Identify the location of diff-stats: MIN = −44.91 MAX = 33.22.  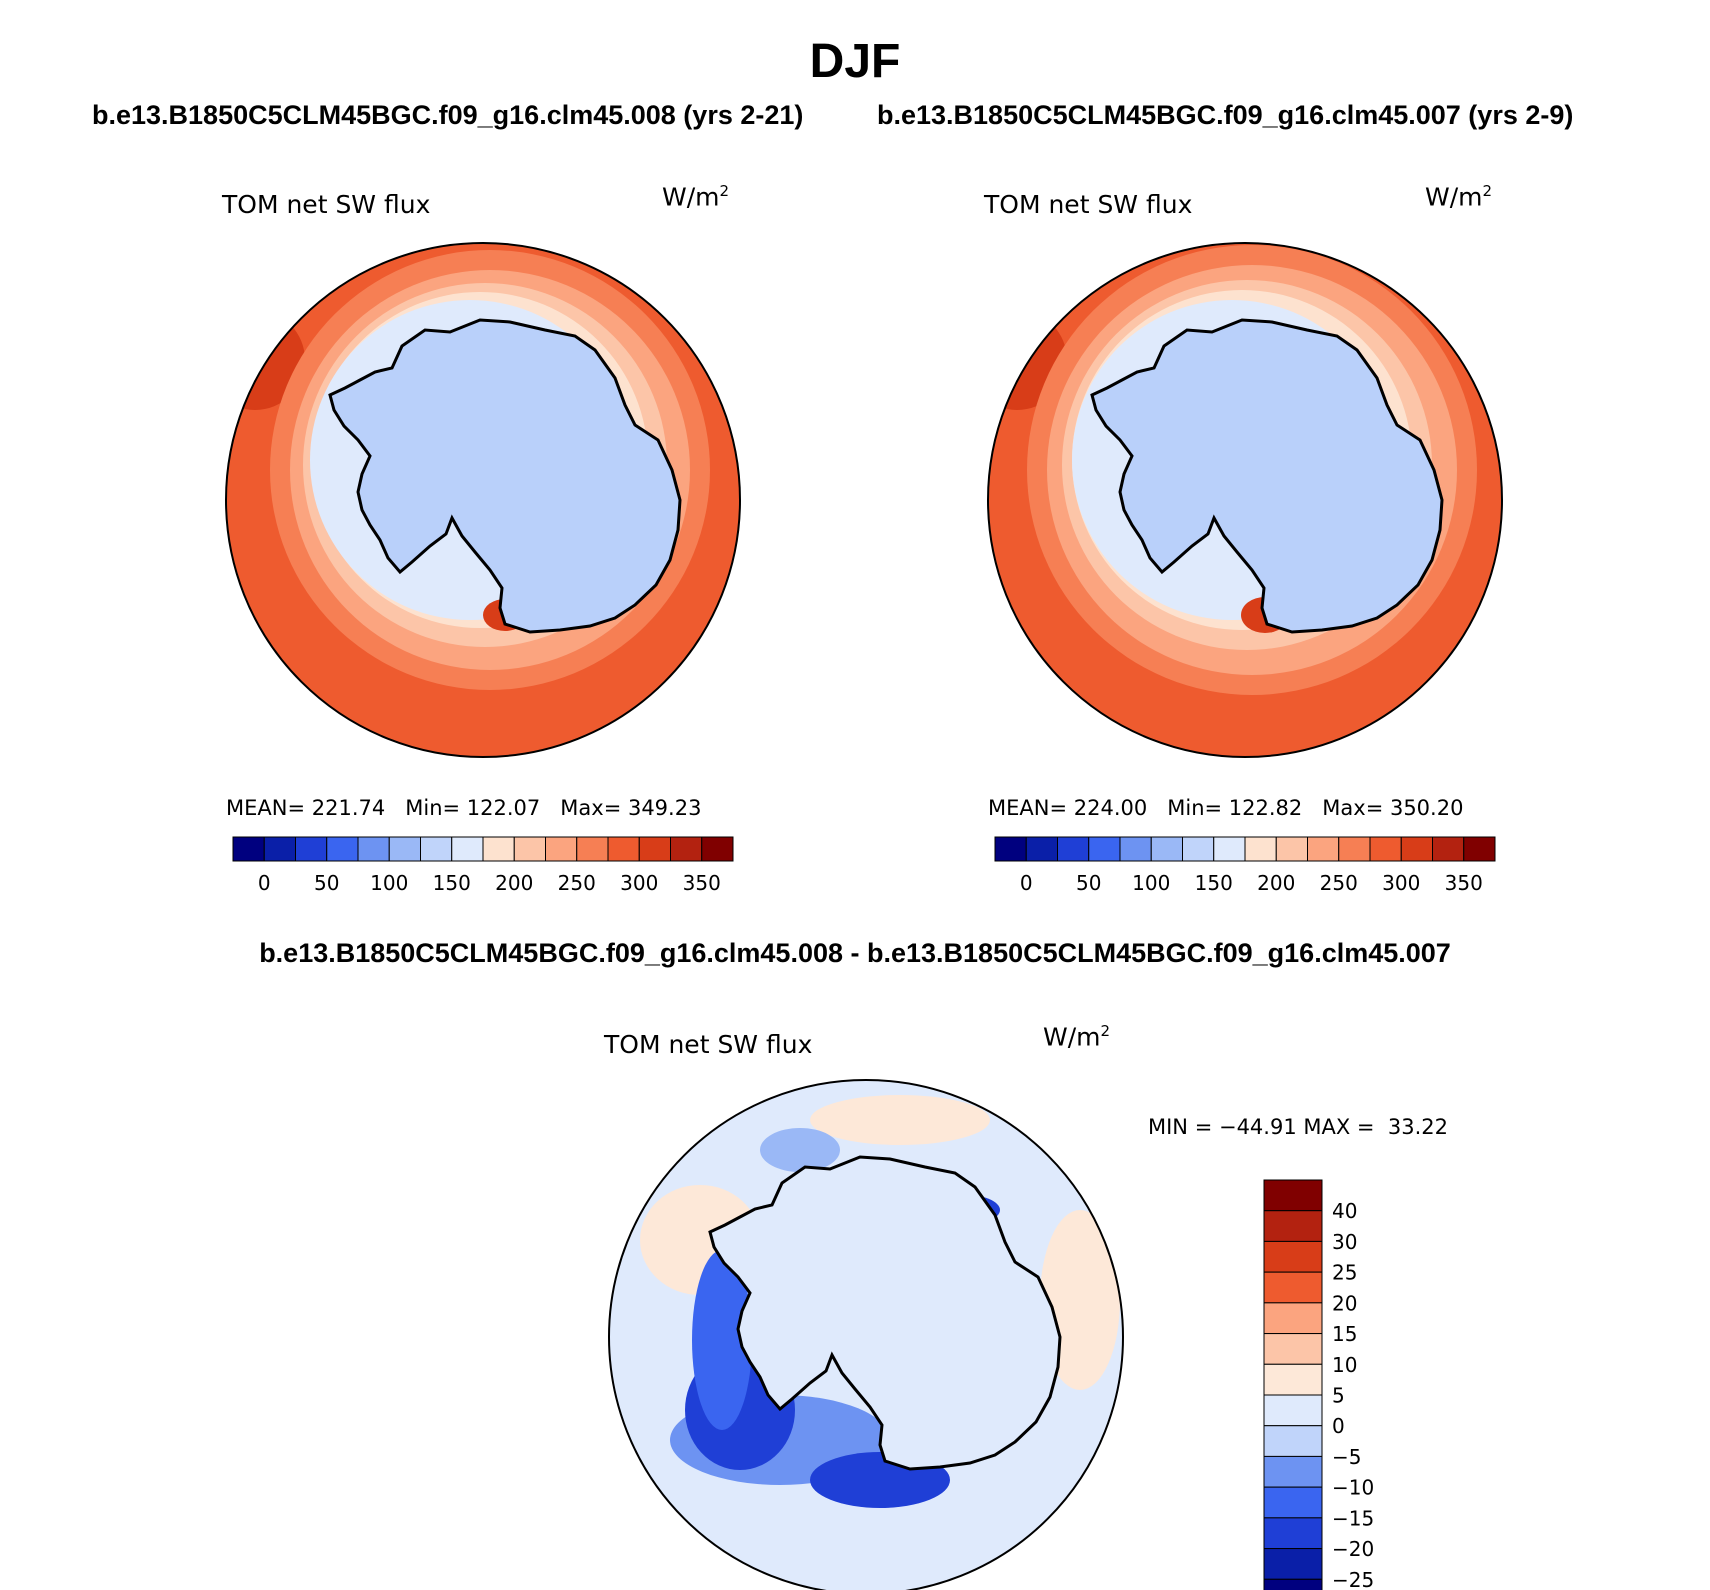
(1298, 1127).